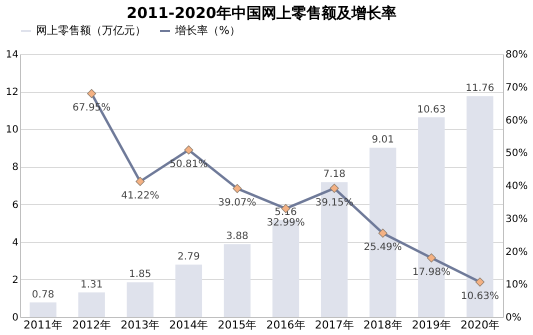  I want to click on legend-label: 网上零售额（万亿元）, so click(91, 30).